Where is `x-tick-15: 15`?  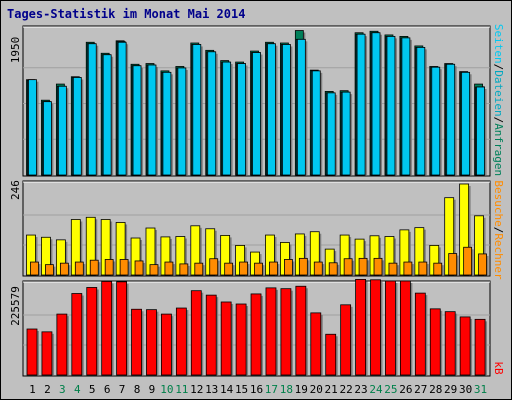 x-tick-15: 15 is located at coordinates (241, 389).